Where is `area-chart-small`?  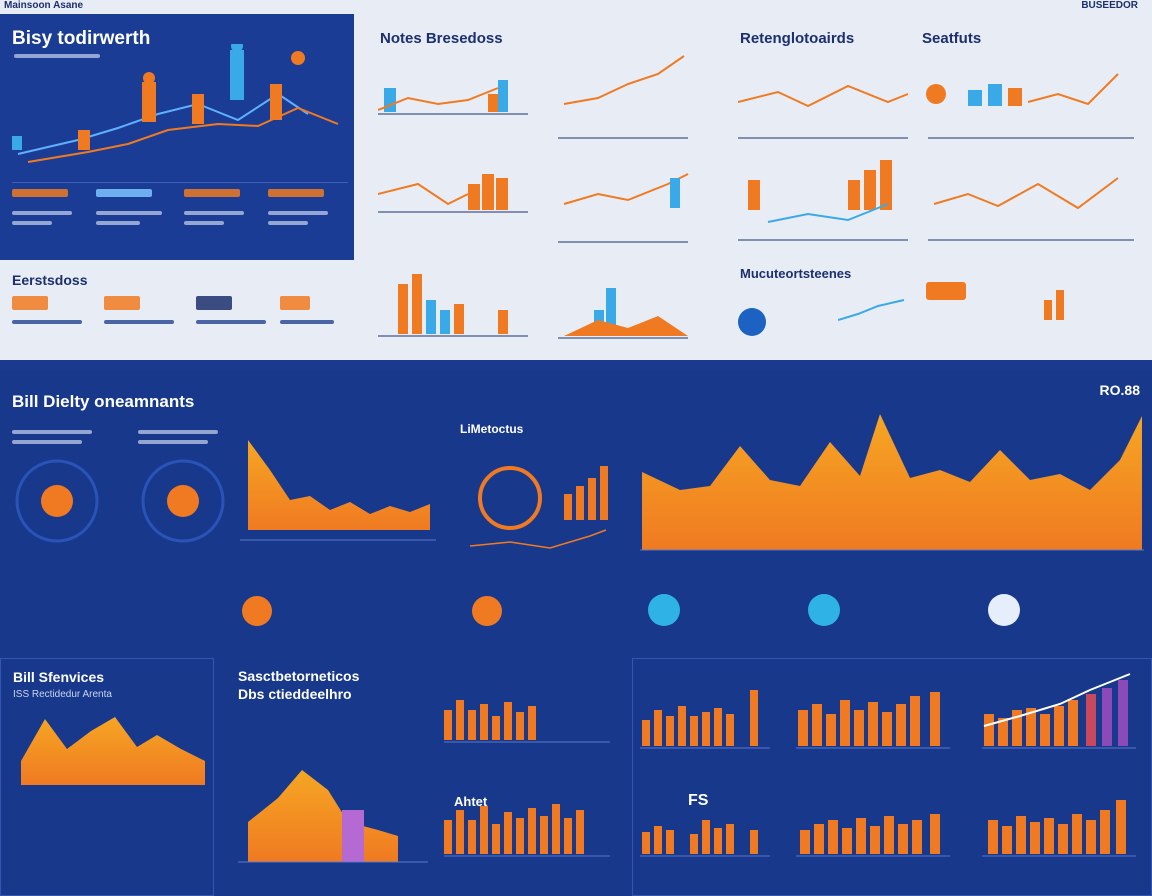 area-chart-small is located at coordinates (338, 490).